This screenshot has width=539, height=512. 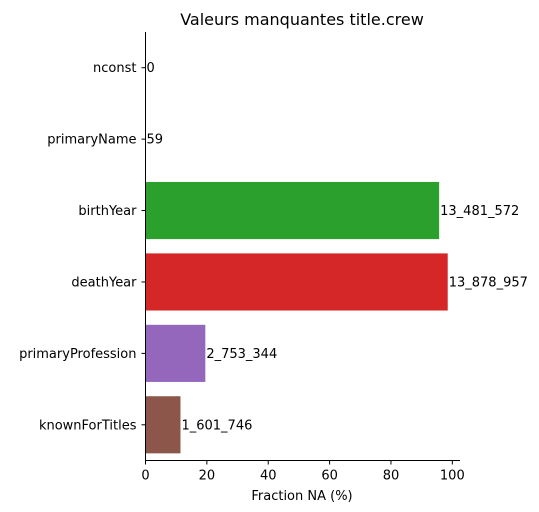 What do you see at coordinates (155, 140) in the screenshot?
I see `data-label-primaryName: 59` at bounding box center [155, 140].